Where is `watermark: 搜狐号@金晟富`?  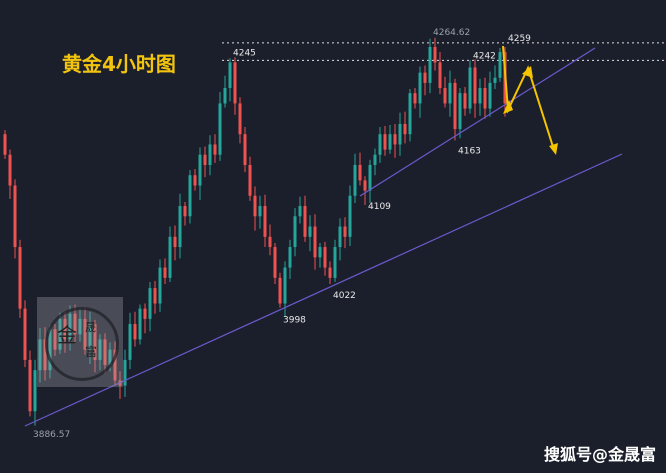
watermark: 搜狐号@金晟富 is located at coordinates (599, 454).